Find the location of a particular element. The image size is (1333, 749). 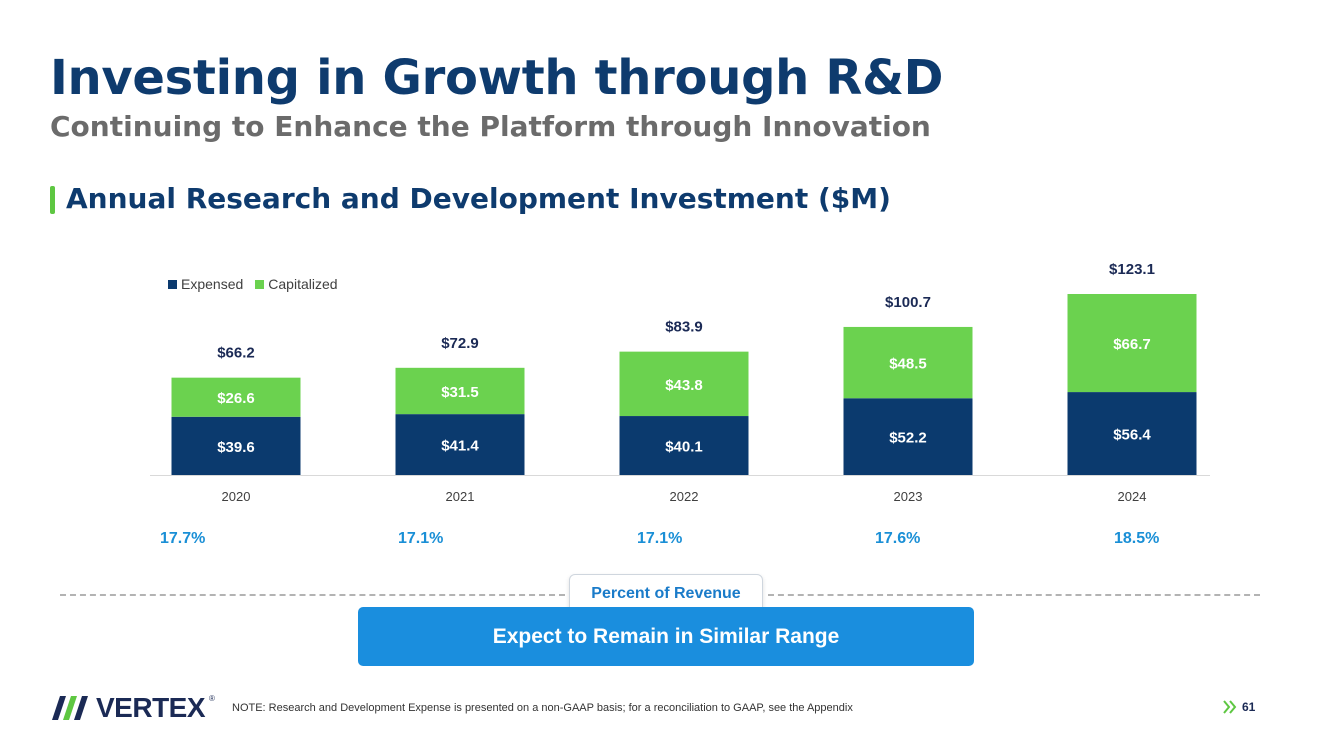

percent-2021: 17.1% is located at coordinates (421, 538).